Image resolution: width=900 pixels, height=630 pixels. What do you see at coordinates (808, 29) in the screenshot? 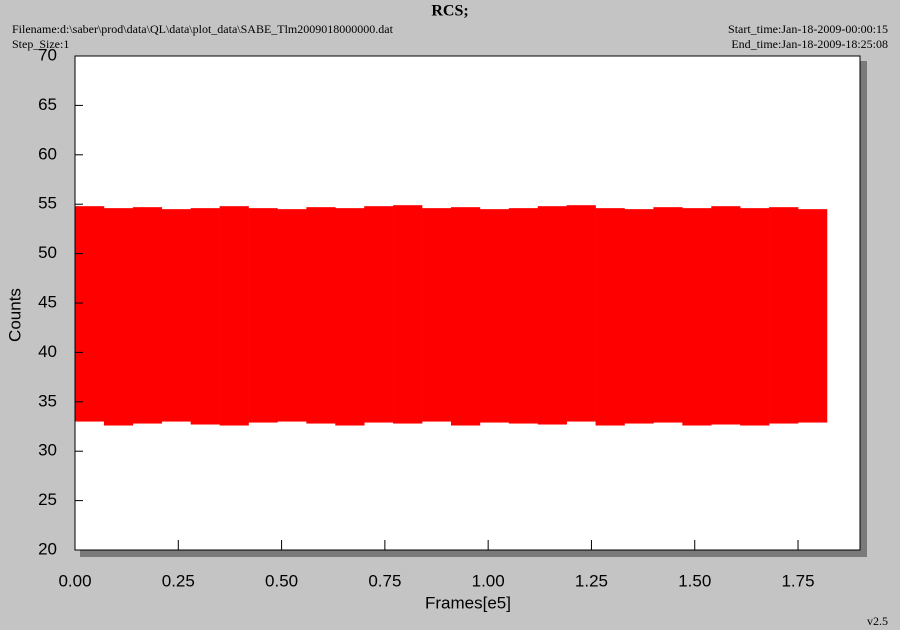
I see `start-time: Start_time:Jan-18-2009-00:00:15` at bounding box center [808, 29].